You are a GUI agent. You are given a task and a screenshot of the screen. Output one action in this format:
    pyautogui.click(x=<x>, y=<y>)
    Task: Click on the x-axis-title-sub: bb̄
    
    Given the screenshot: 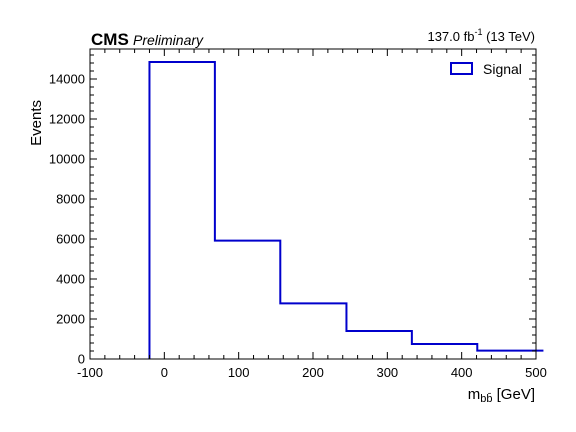 What is the action you would take?
    pyautogui.click(x=486, y=398)
    